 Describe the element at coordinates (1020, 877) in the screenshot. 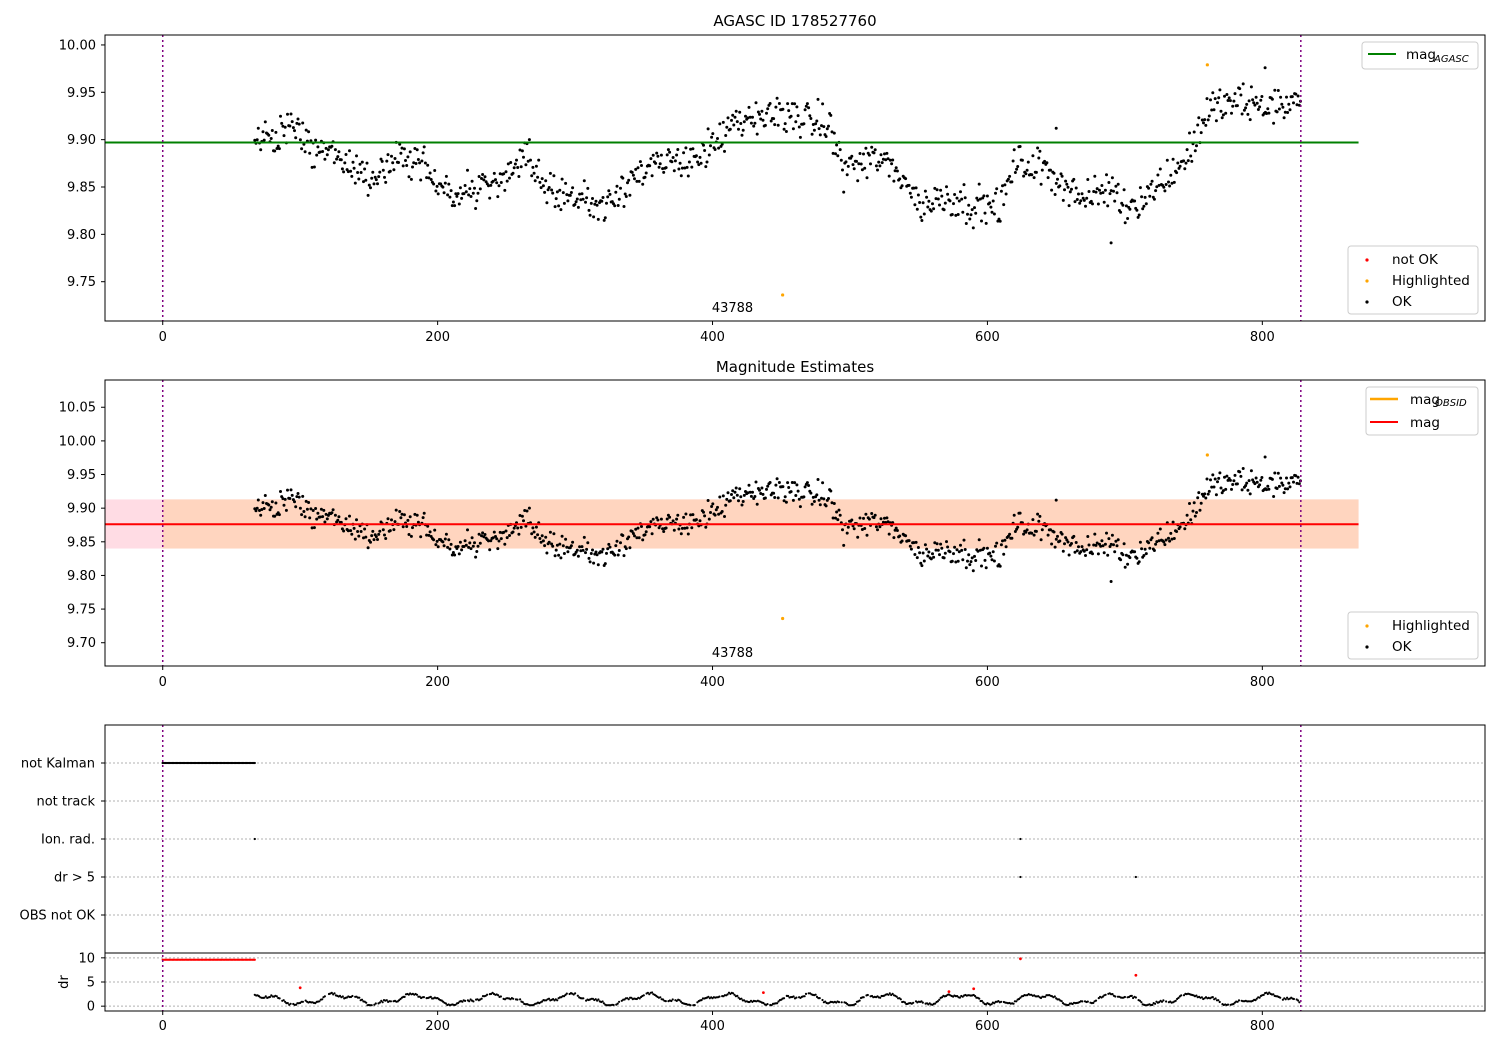

I see `flag-point` at that location.